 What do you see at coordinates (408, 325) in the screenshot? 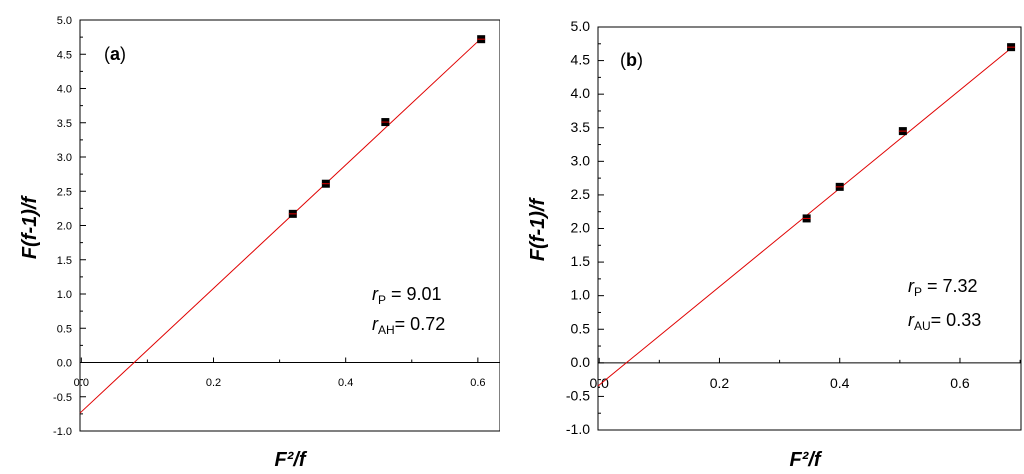
I see `annotation-rah: rAH= 0.72` at bounding box center [408, 325].